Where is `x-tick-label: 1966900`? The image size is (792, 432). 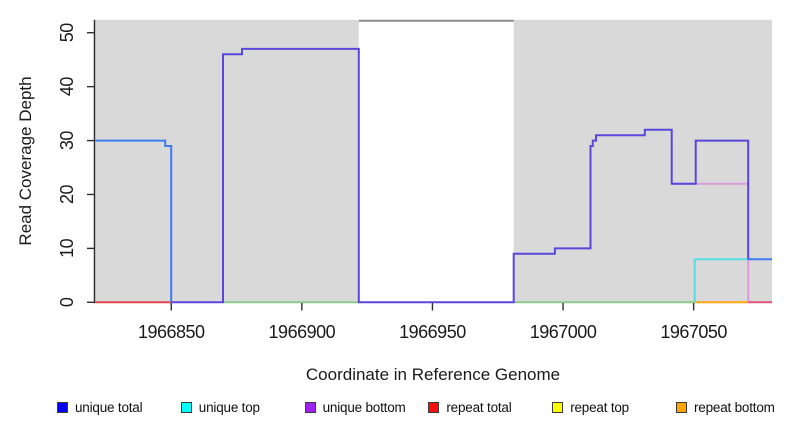 x-tick-label: 1966900 is located at coordinates (302, 332).